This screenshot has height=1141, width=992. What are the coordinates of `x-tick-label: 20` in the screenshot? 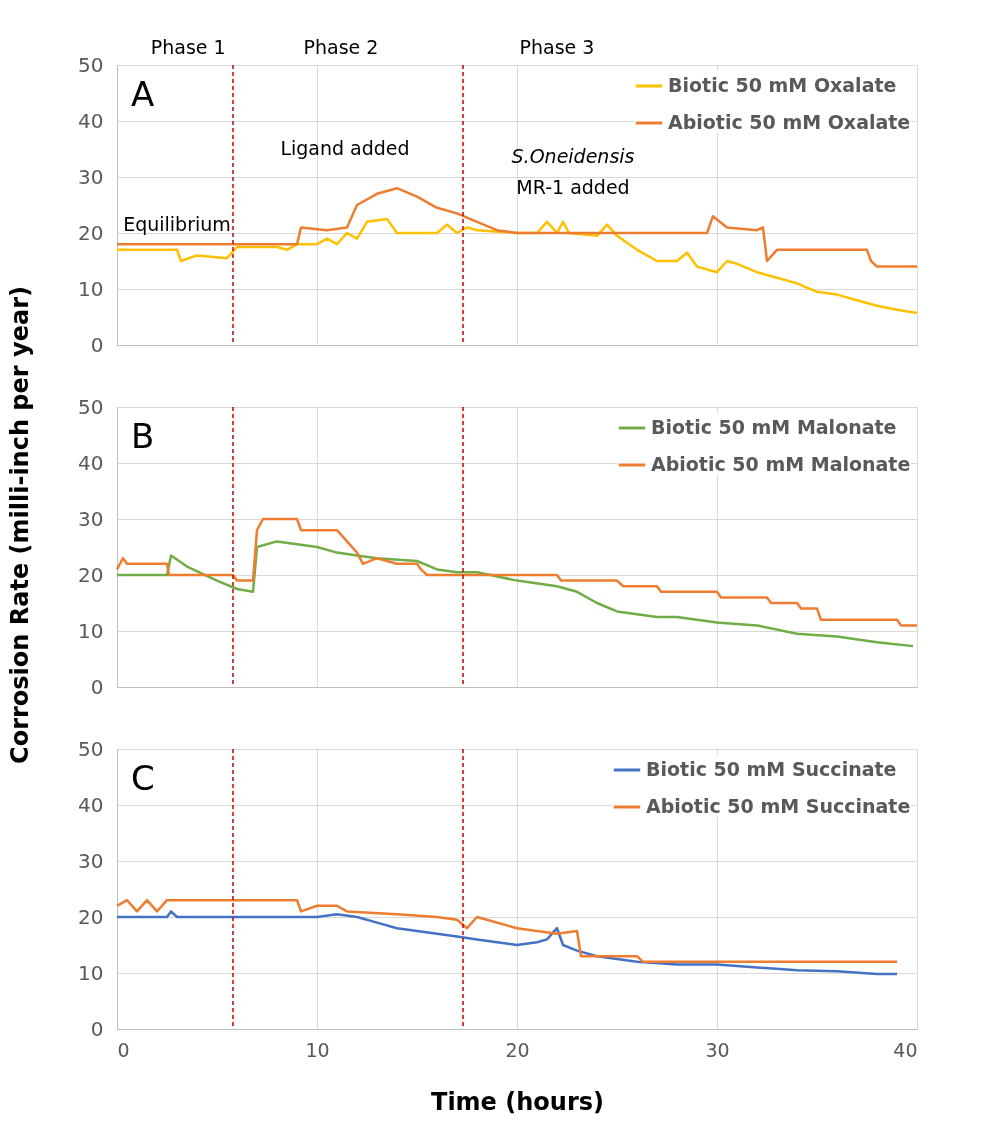 It's located at (517, 1049).